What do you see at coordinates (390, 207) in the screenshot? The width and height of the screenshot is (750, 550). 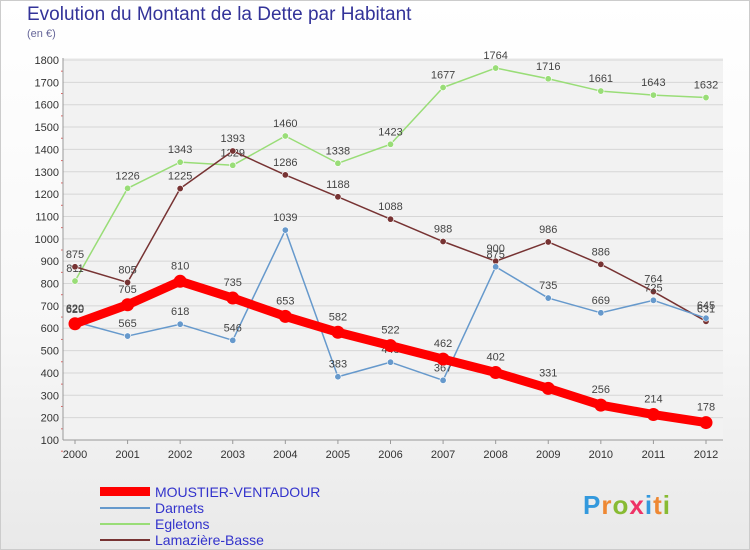 I see `data-label-lamazi-re-basse: 1088` at bounding box center [390, 207].